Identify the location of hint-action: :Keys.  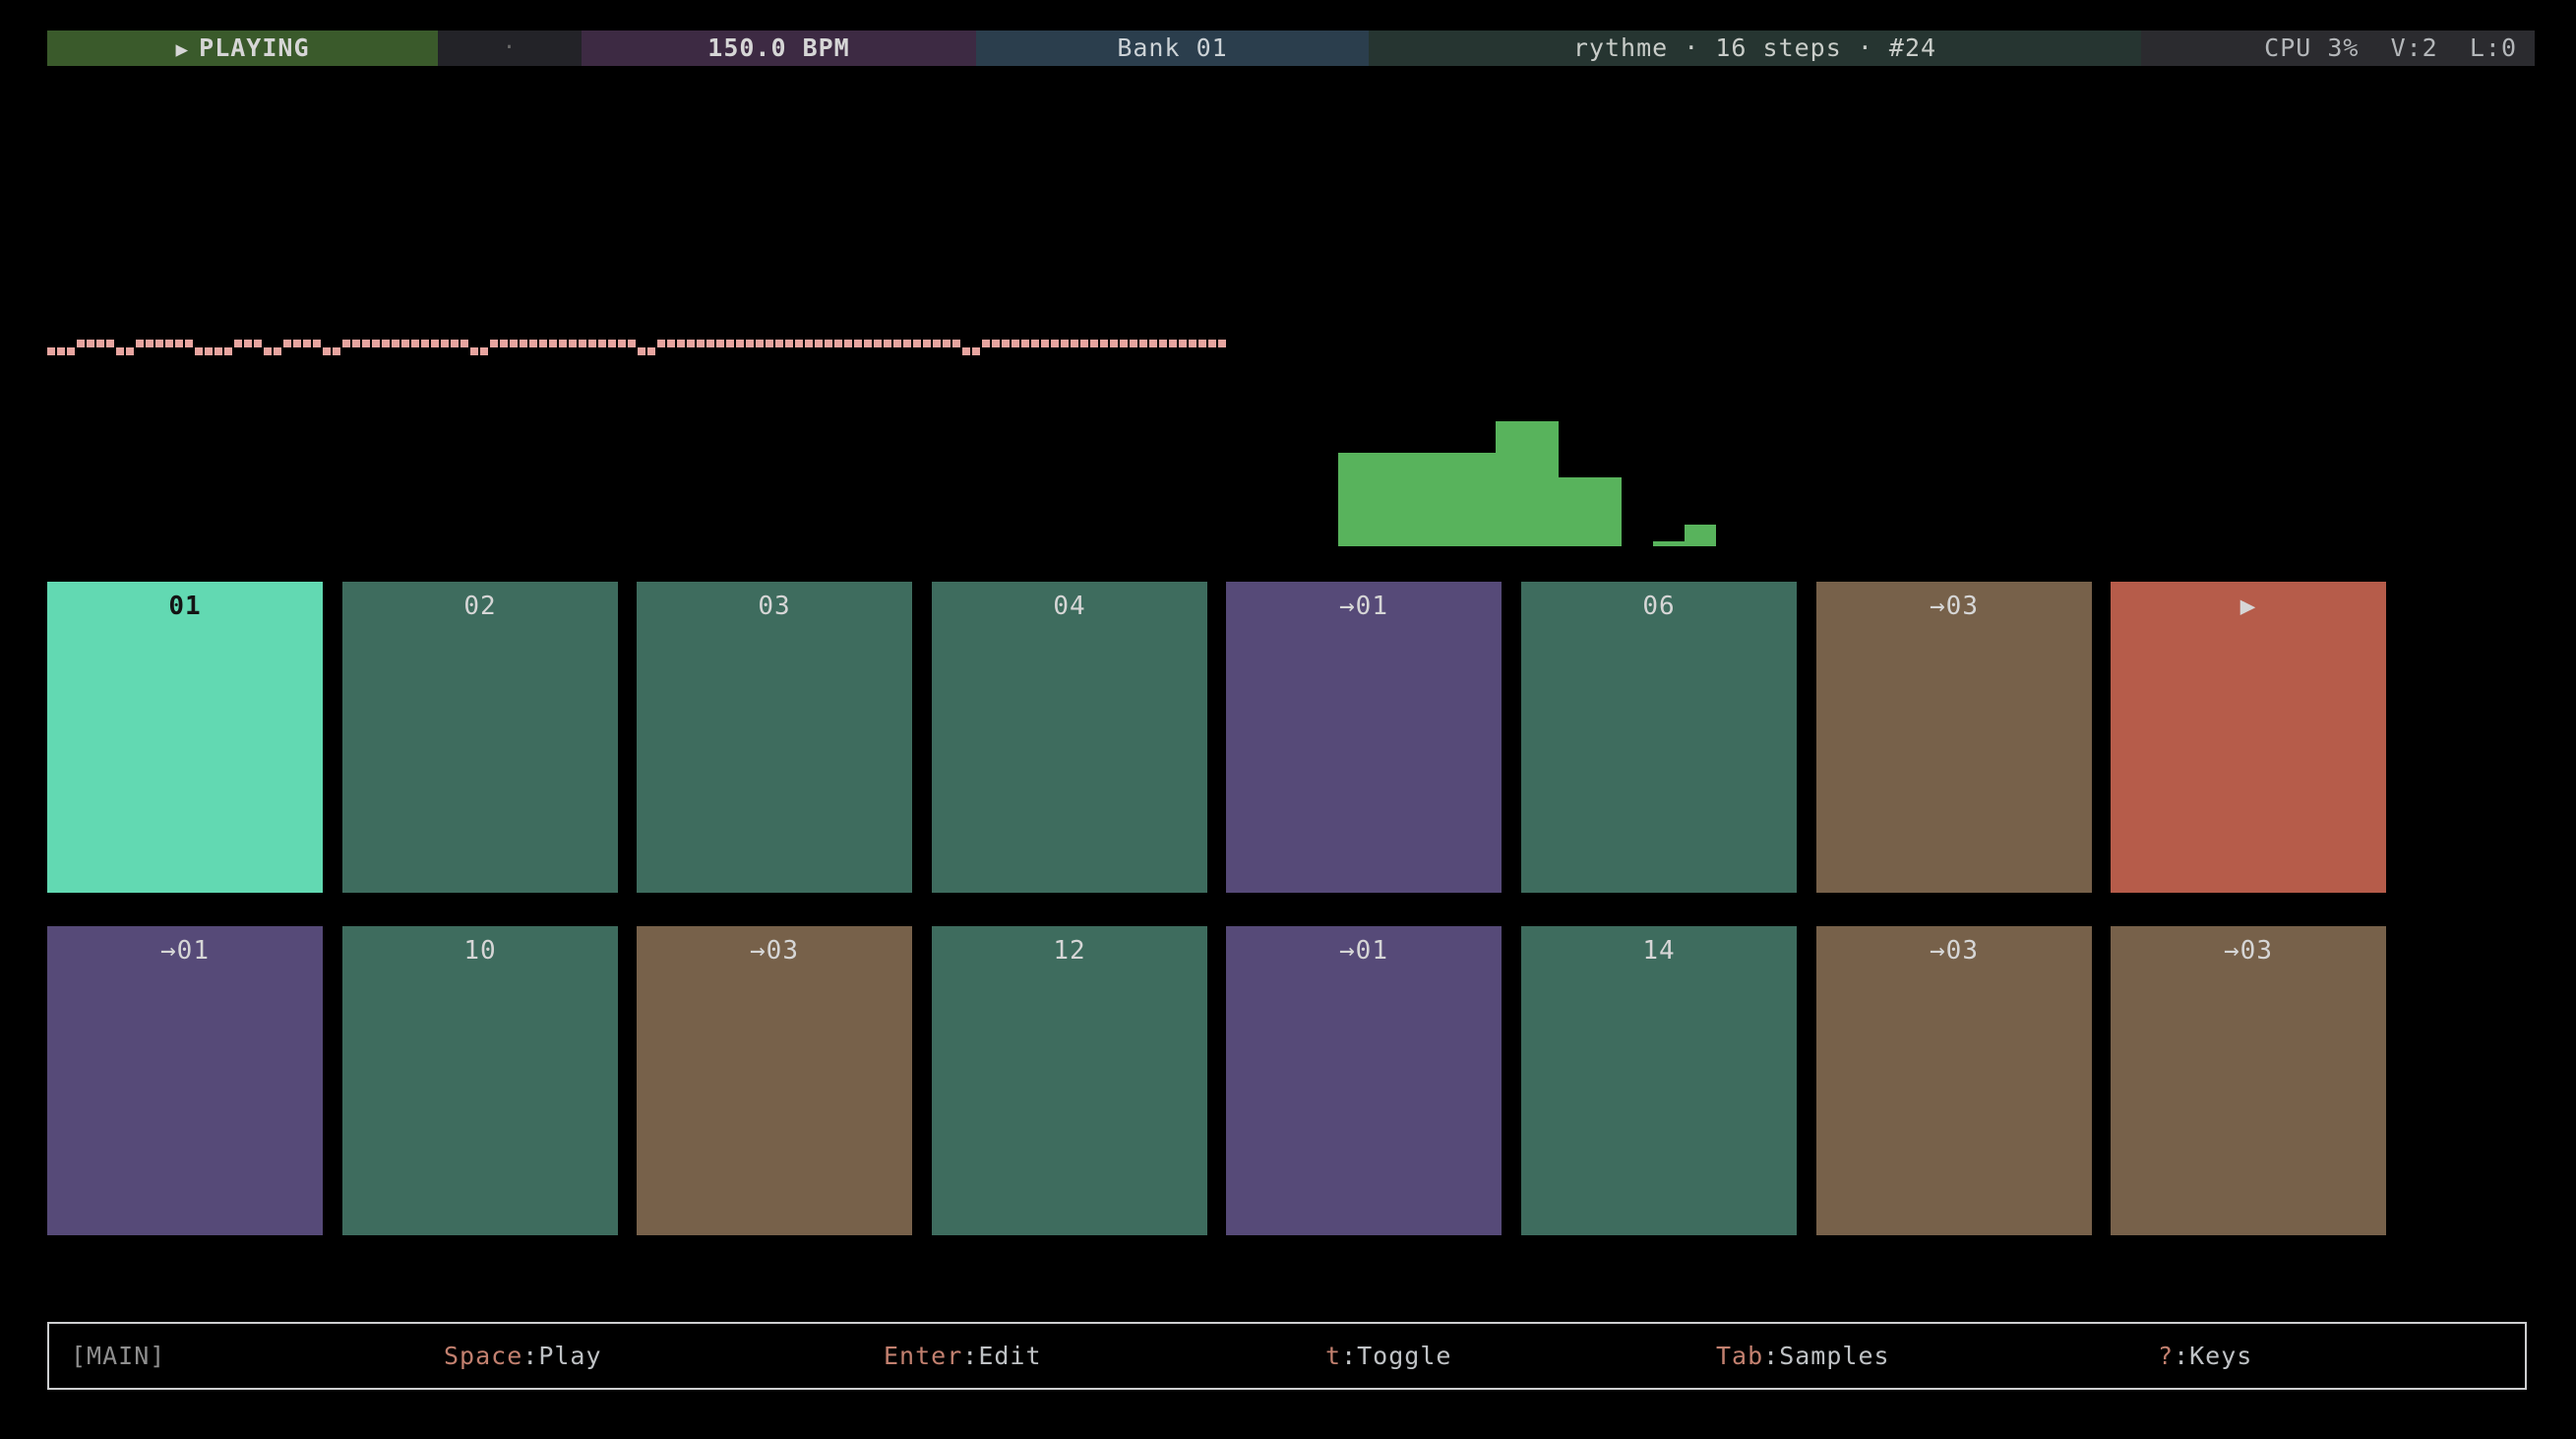
(2213, 1356).